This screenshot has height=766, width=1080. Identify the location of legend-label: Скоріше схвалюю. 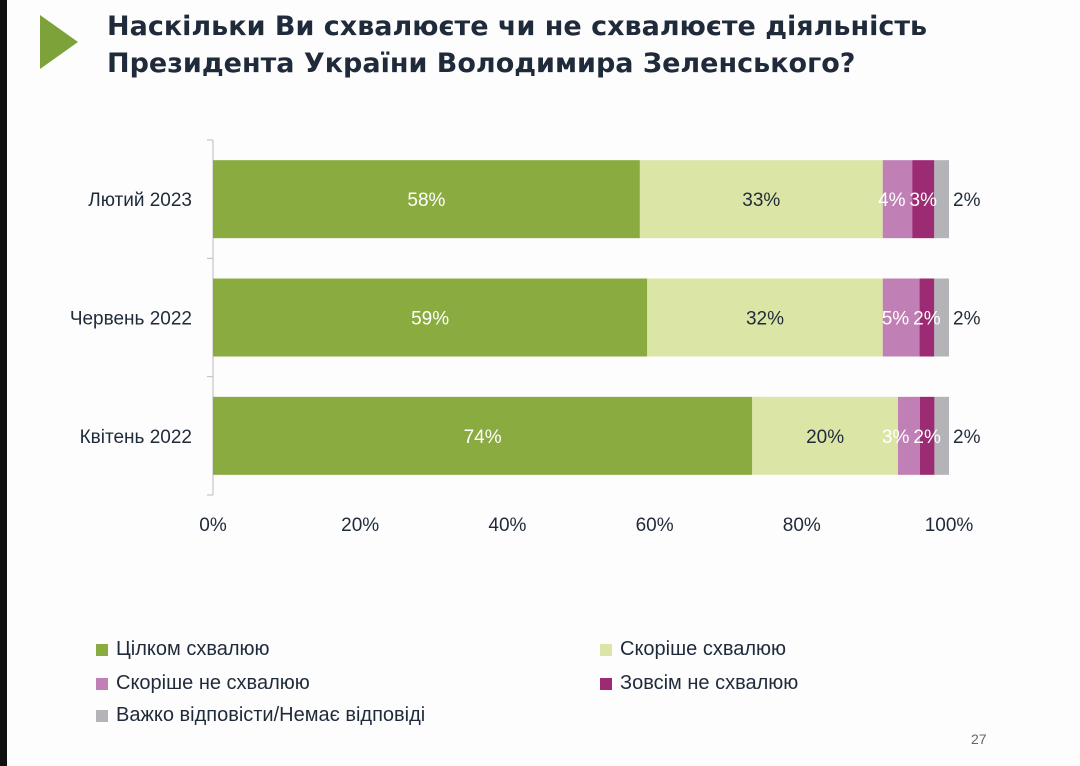
(703, 649).